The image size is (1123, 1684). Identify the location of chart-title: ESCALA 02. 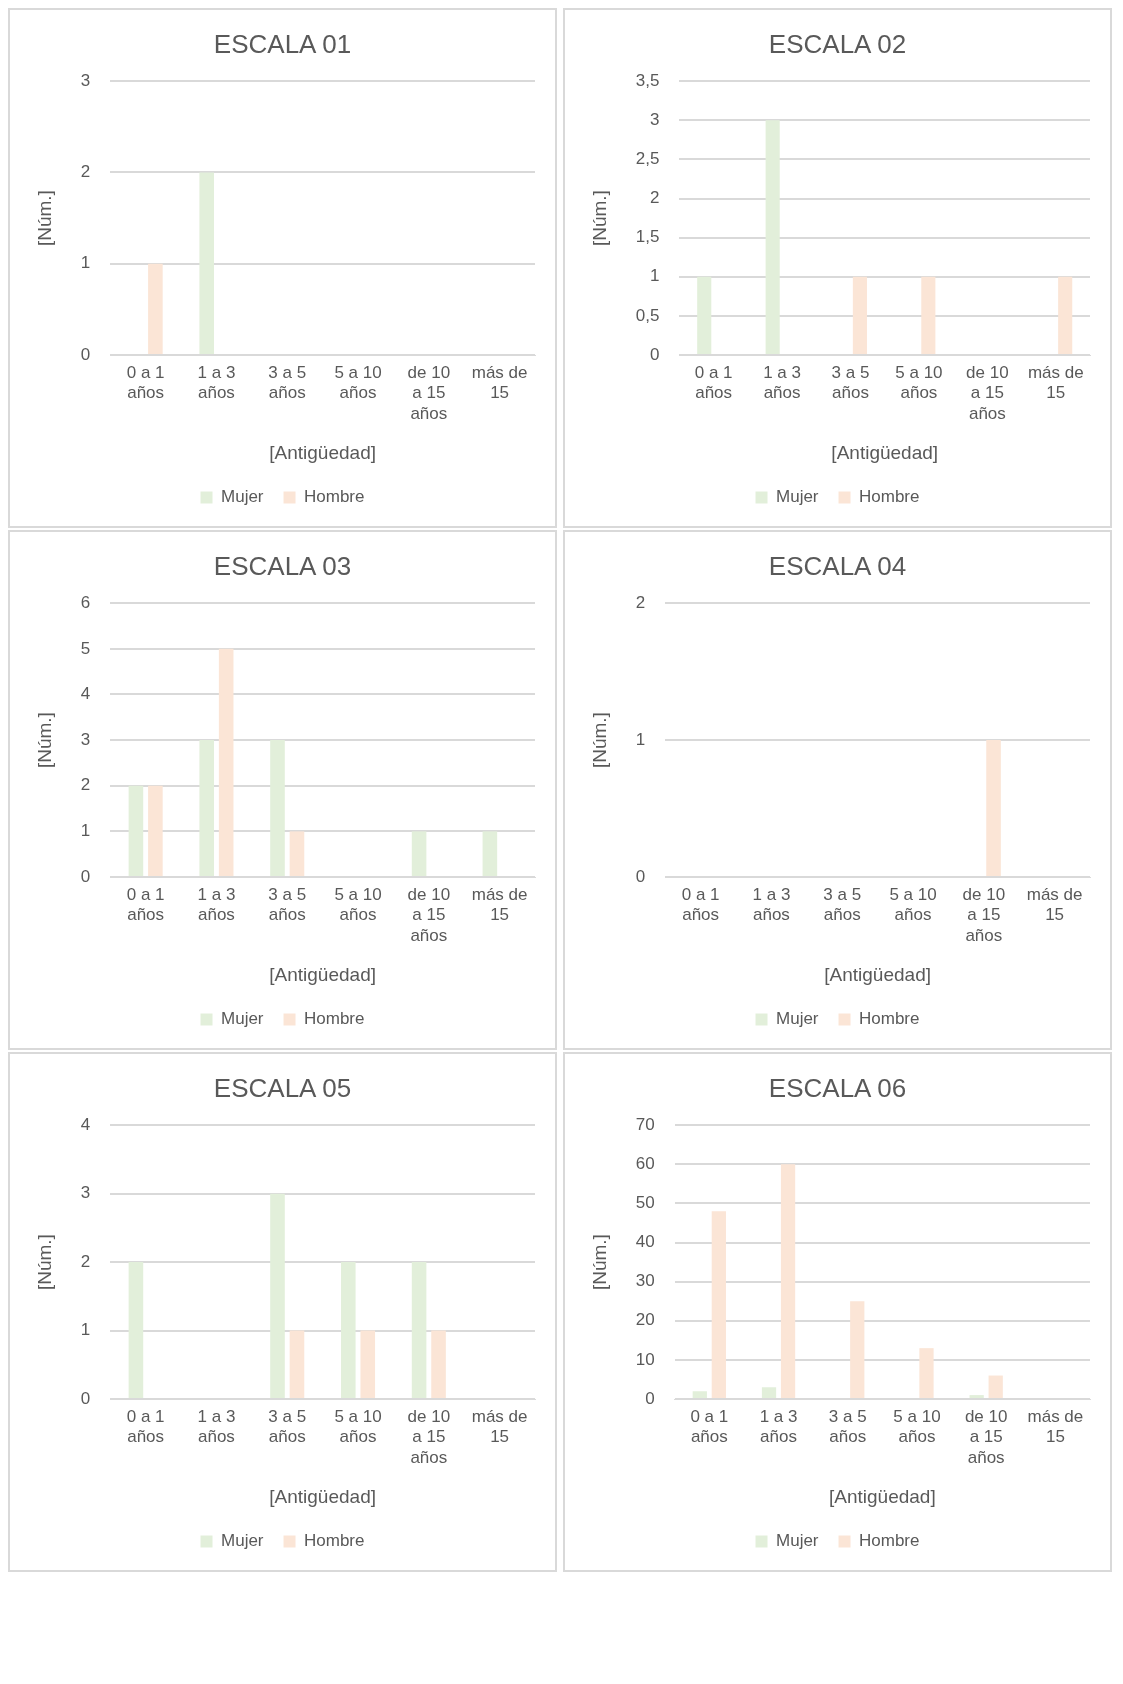
(837, 43).